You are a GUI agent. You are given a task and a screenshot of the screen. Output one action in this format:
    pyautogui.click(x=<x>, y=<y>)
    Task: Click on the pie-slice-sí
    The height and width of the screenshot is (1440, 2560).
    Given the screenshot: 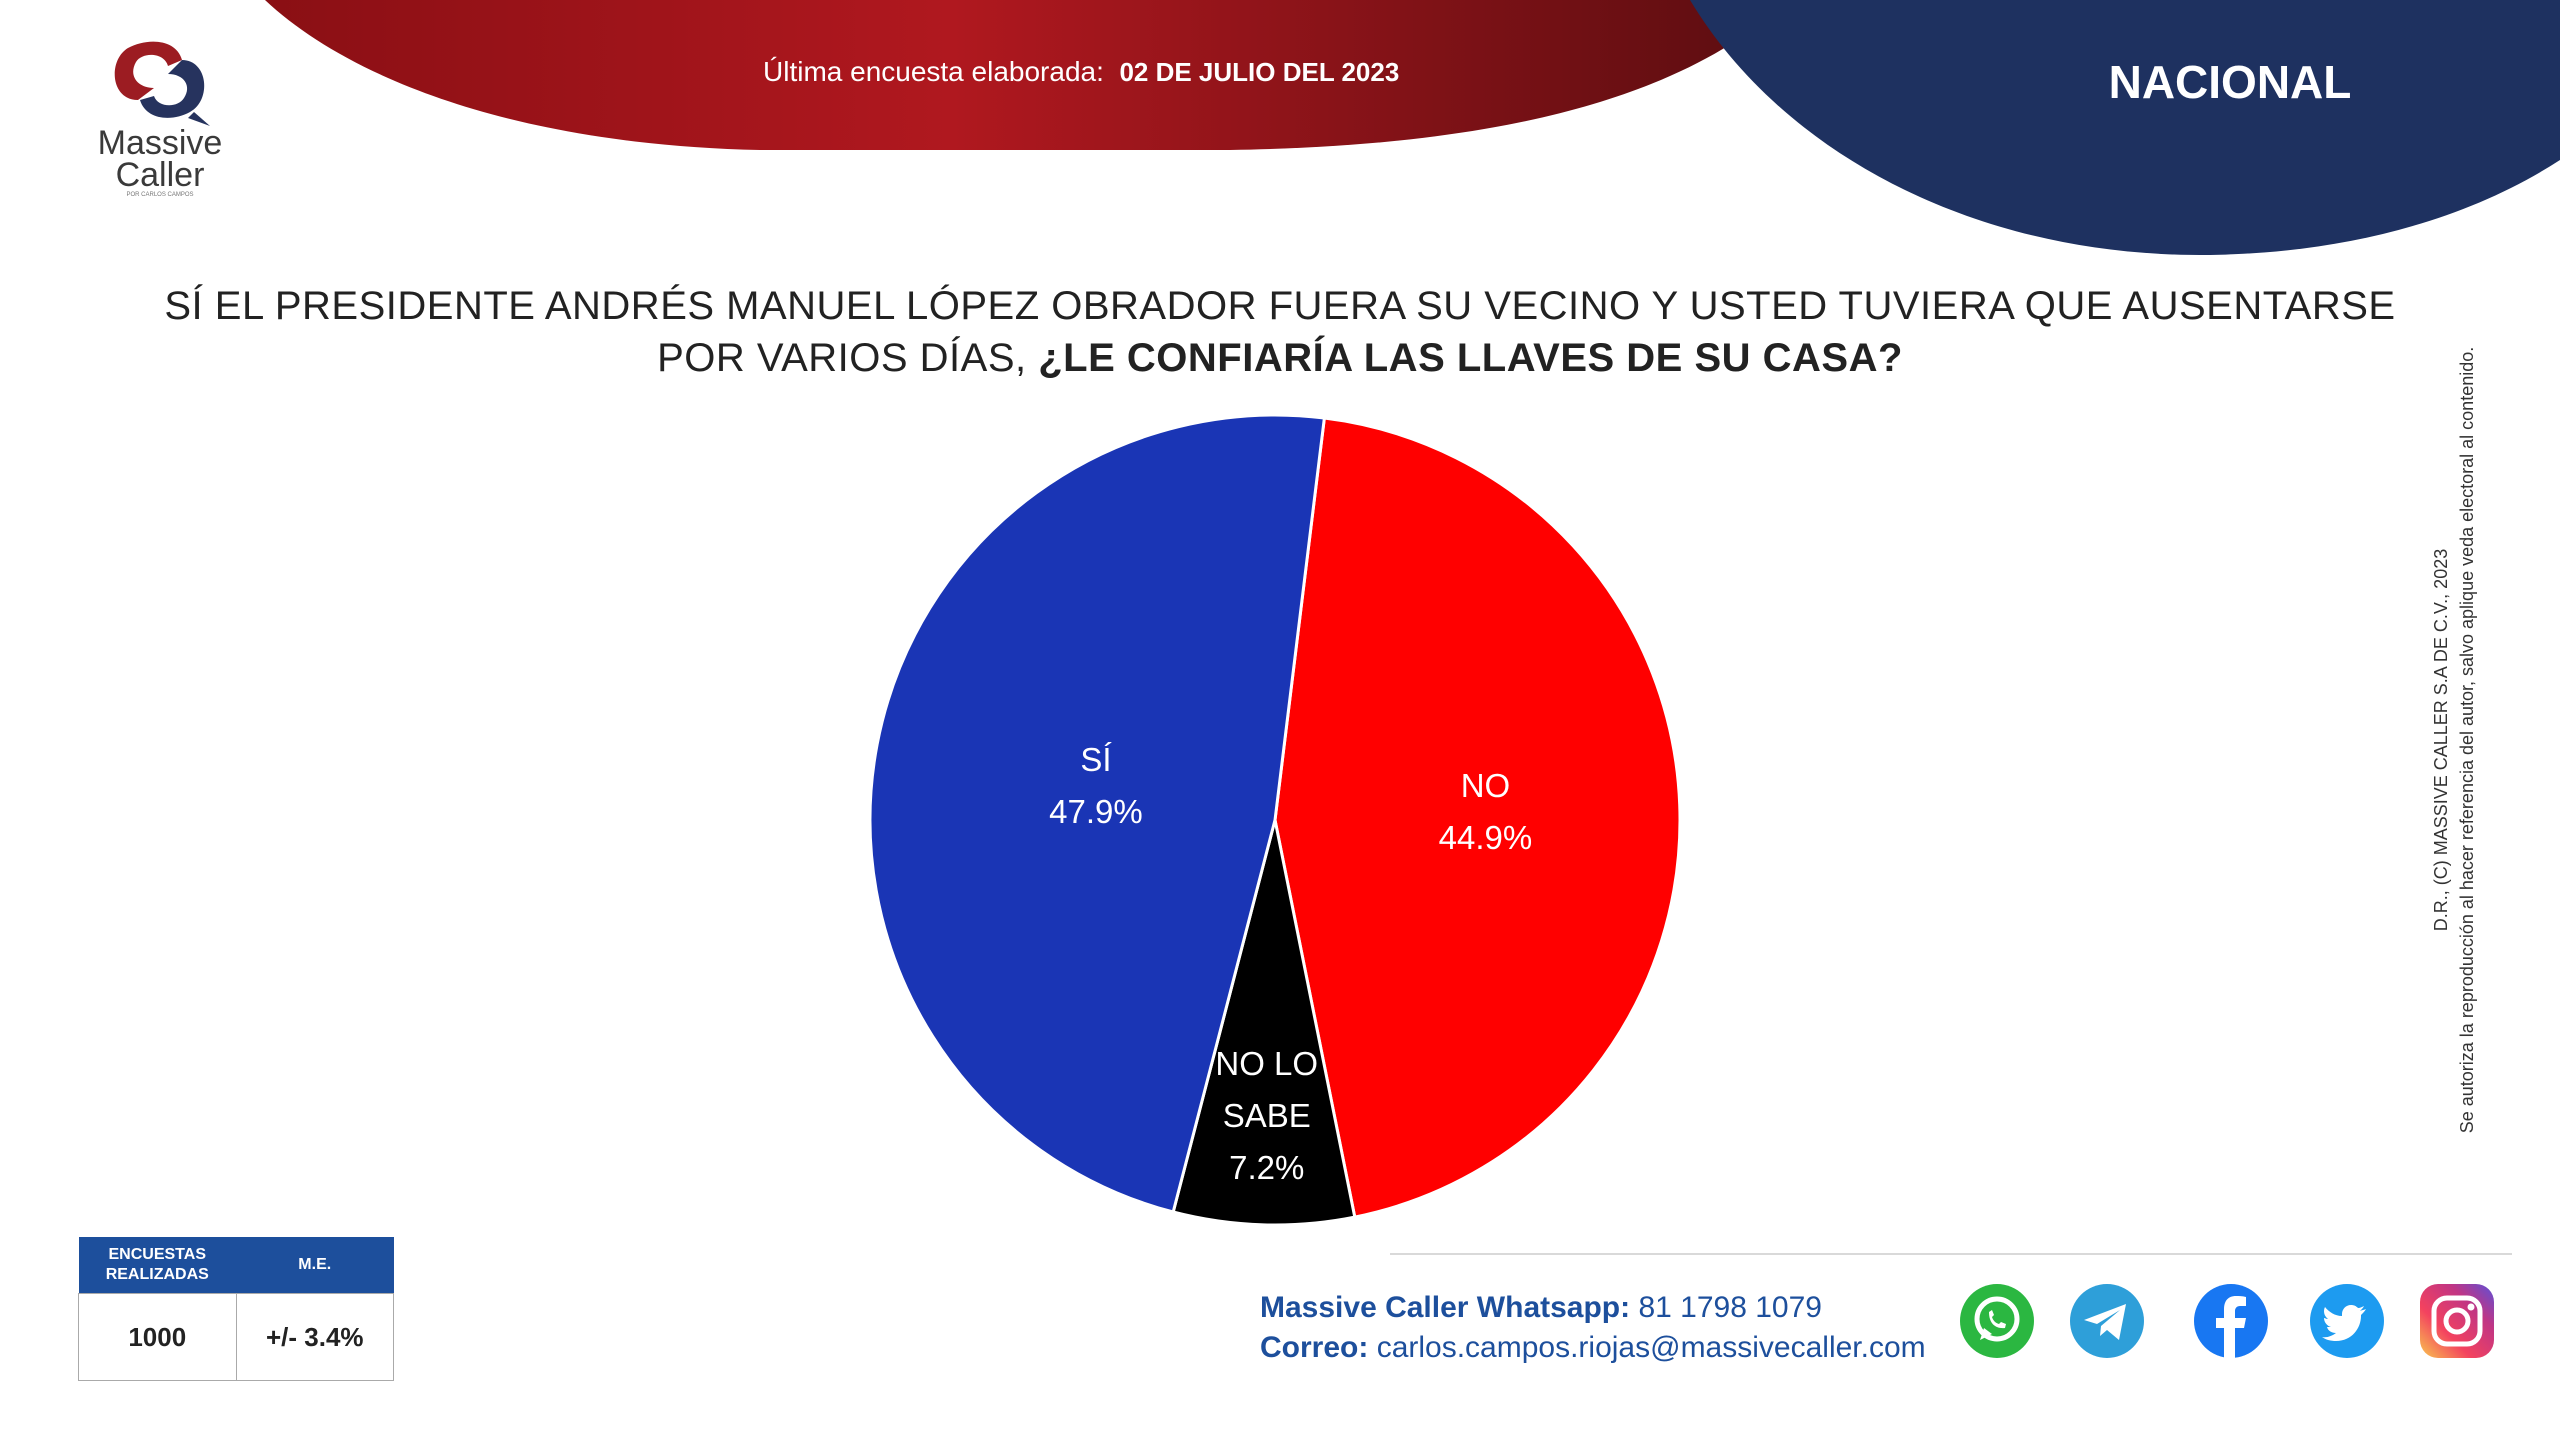 What is the action you would take?
    pyautogui.click(x=1097, y=813)
    